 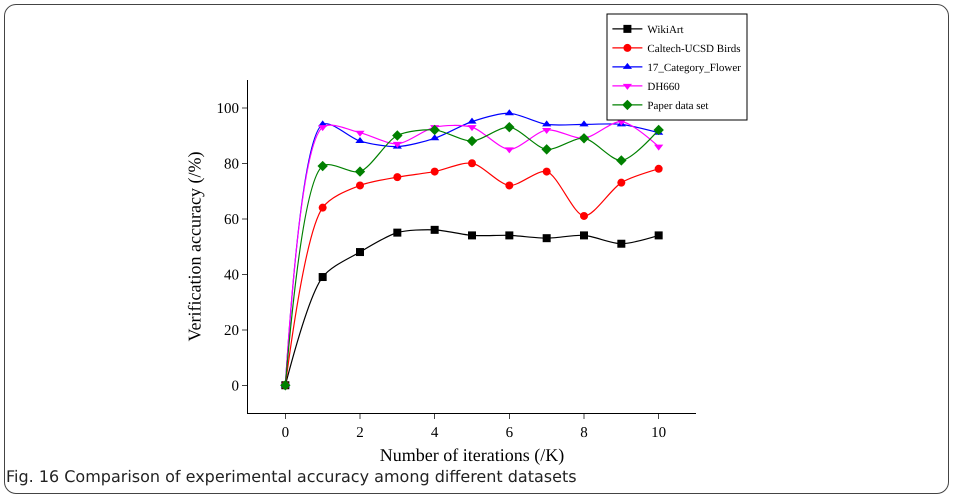 I want to click on legend-label: 17_Category_Flower, so click(x=694, y=68).